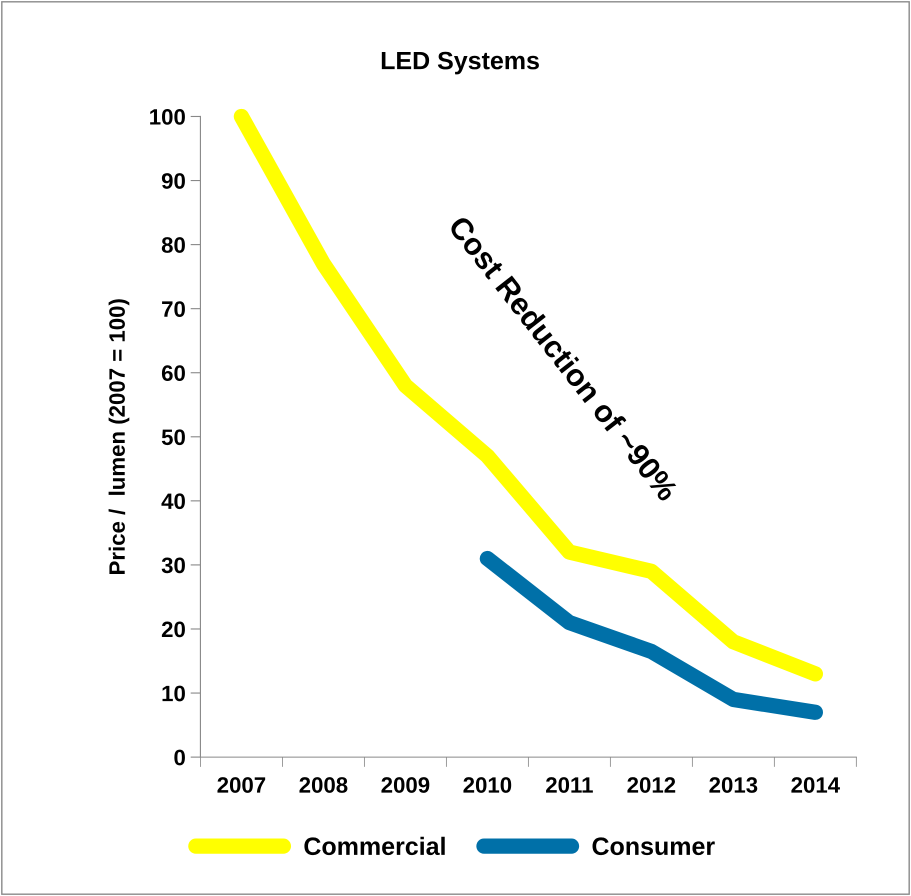 The image size is (911, 896). What do you see at coordinates (173, 309) in the screenshot?
I see `y-tick-label: 70` at bounding box center [173, 309].